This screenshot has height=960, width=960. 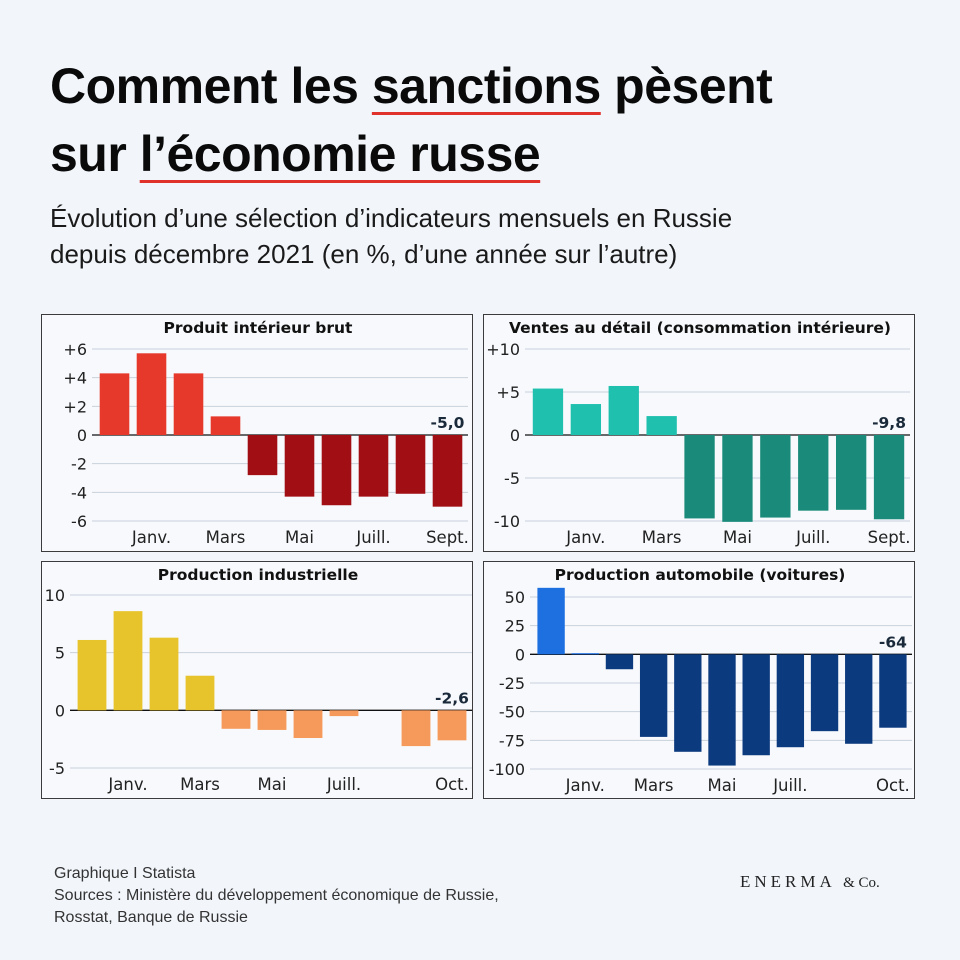 I want to click on last-value-label: -5,0, so click(x=448, y=423).